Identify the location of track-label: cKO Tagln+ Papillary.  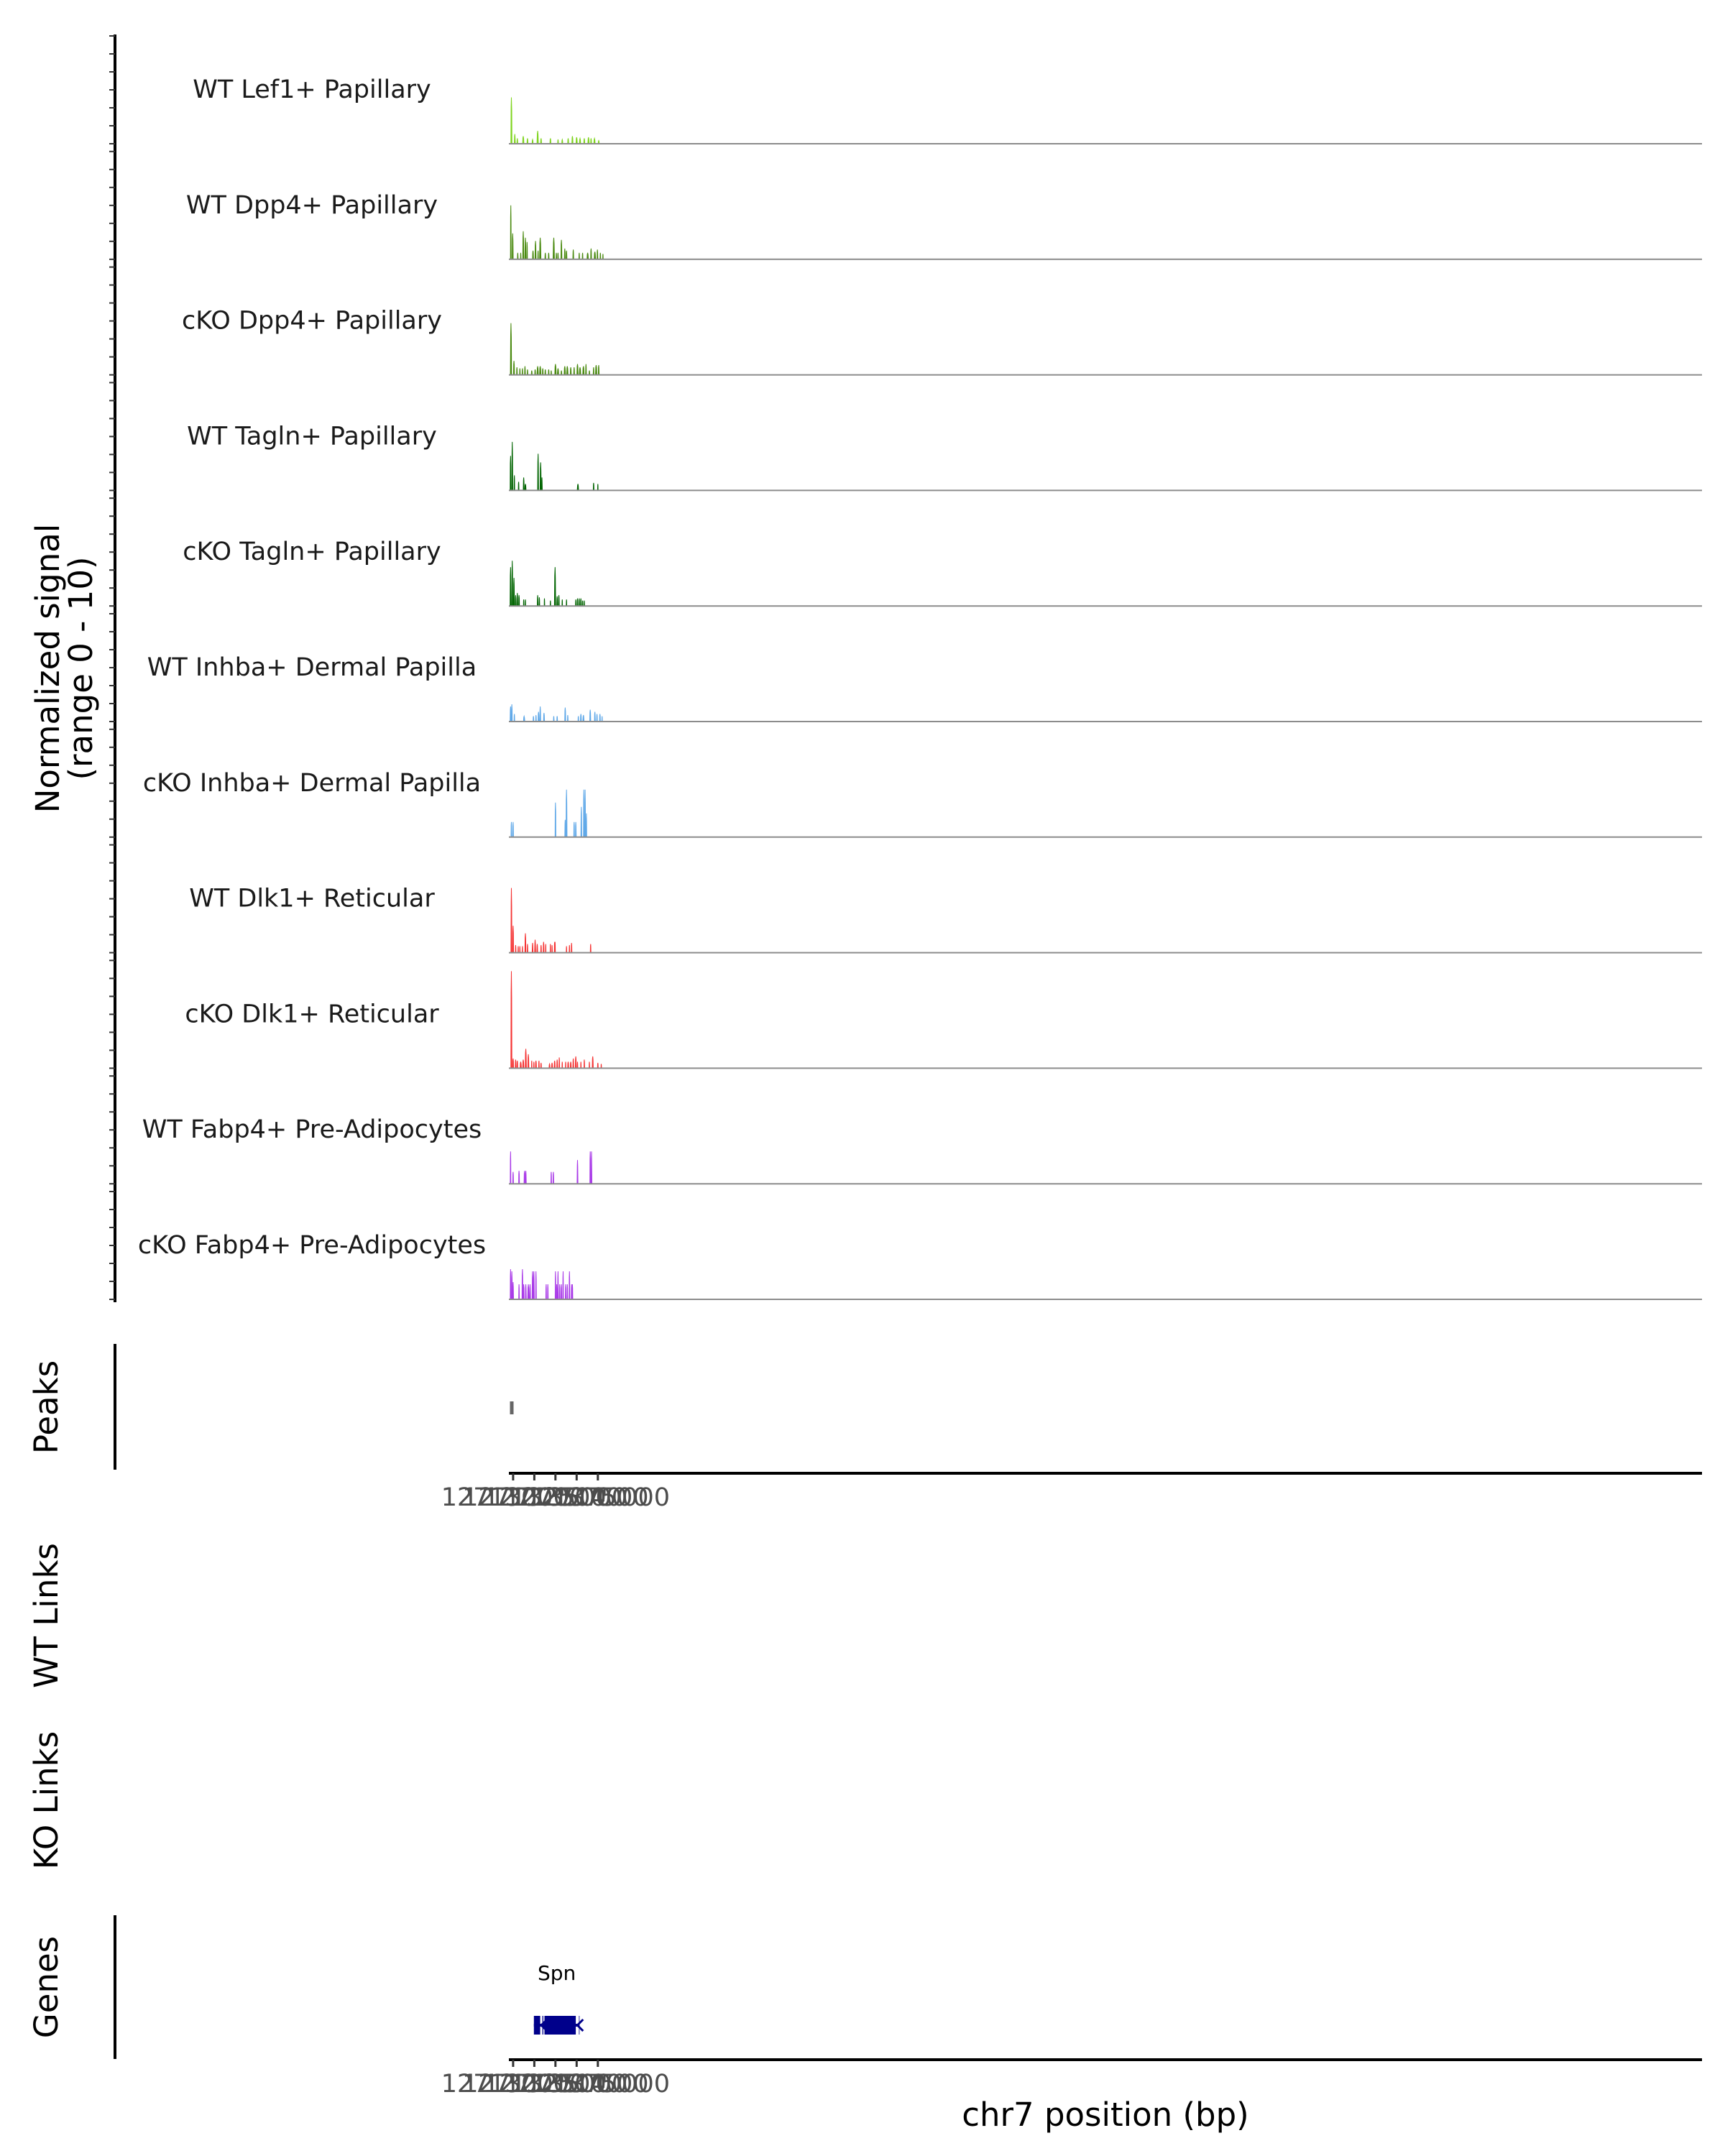
(312, 552).